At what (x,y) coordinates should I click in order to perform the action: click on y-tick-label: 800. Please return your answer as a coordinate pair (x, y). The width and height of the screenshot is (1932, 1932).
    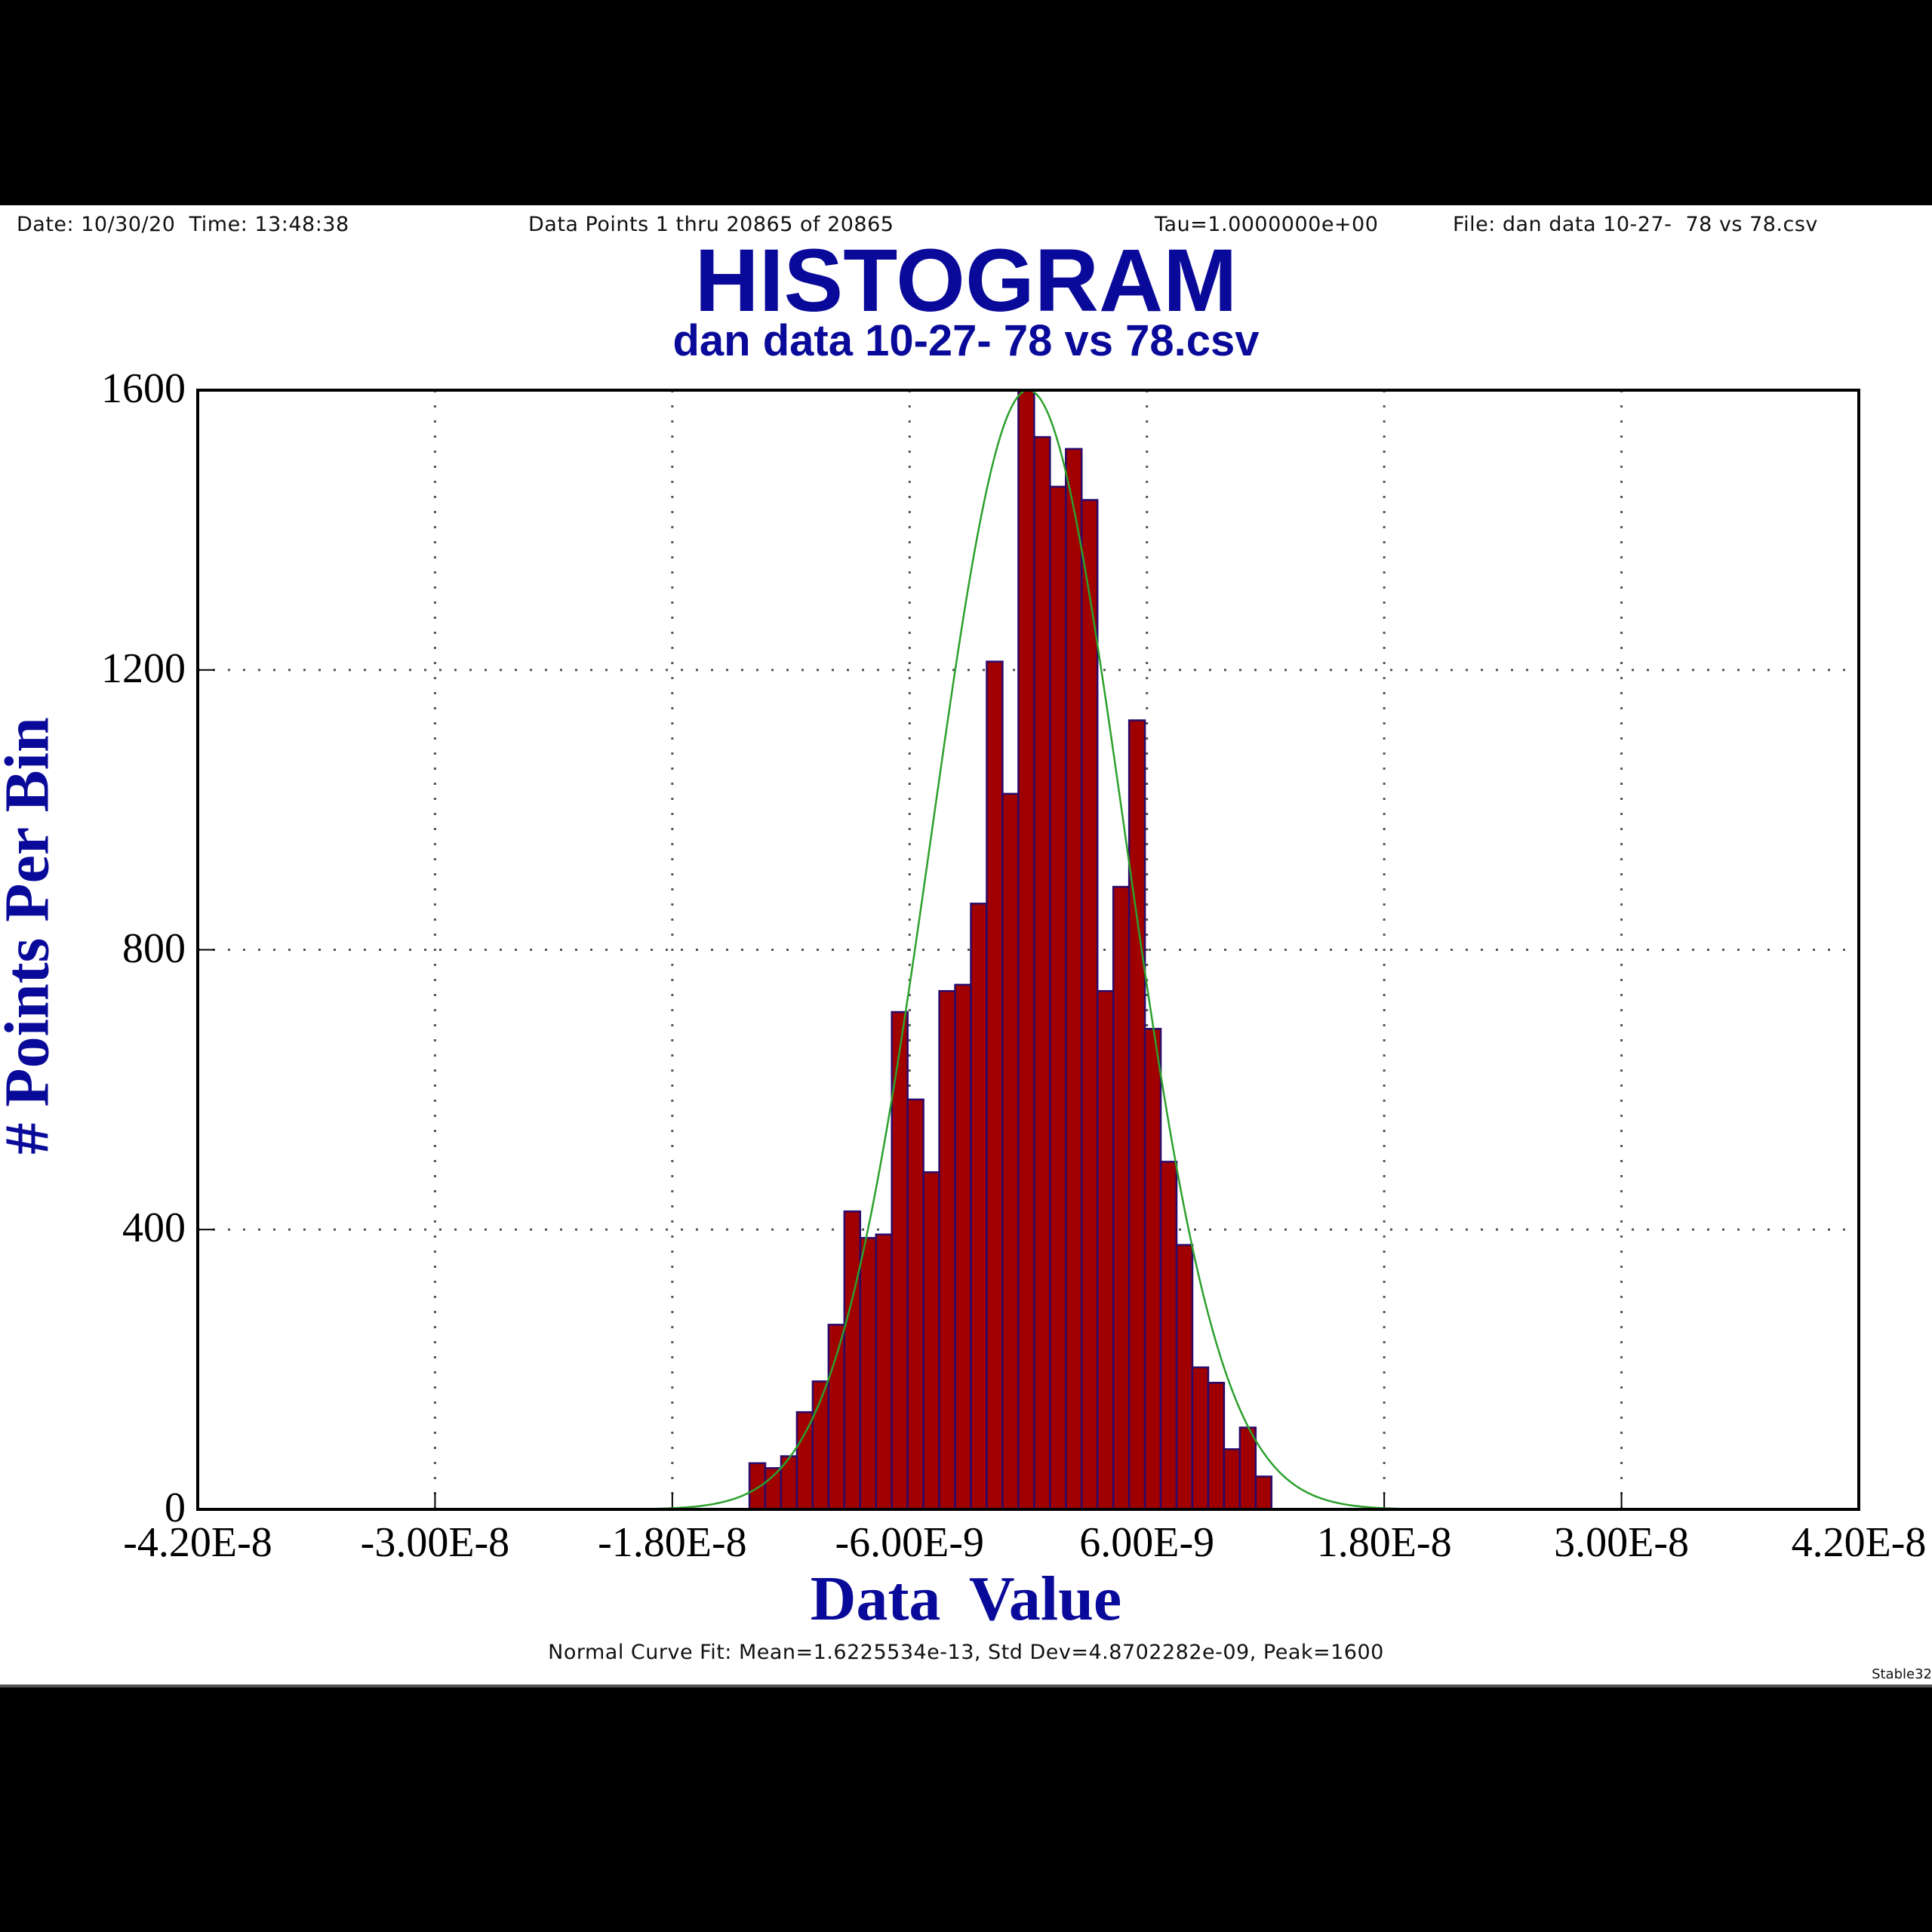
    Looking at the image, I should click on (154, 948).